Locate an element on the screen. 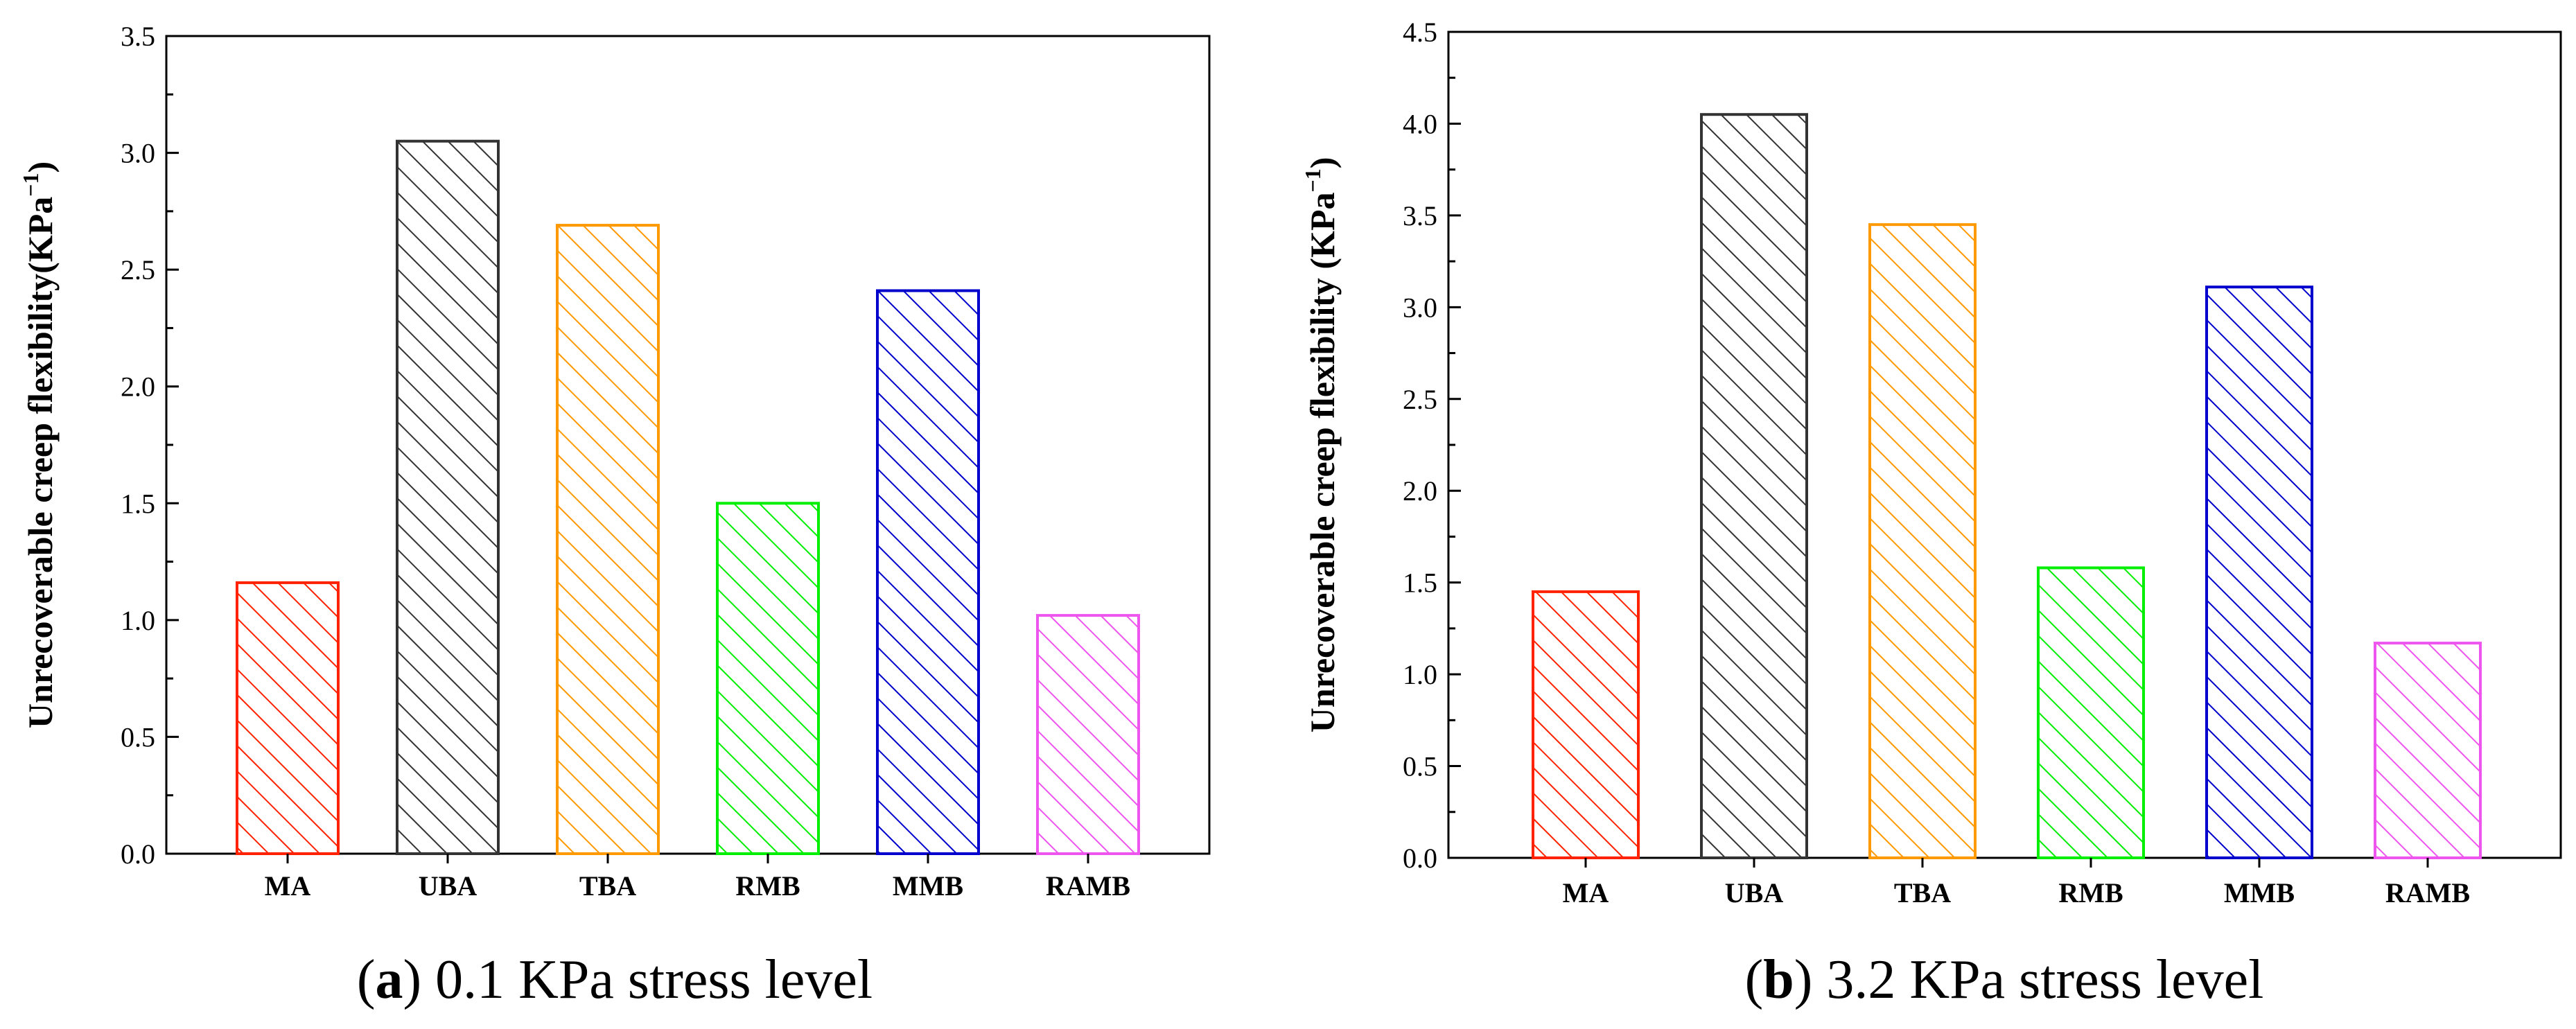 Image resolution: width=2576 pixels, height=1029 pixels. y-tick-label: 4.0 is located at coordinates (1420, 124).